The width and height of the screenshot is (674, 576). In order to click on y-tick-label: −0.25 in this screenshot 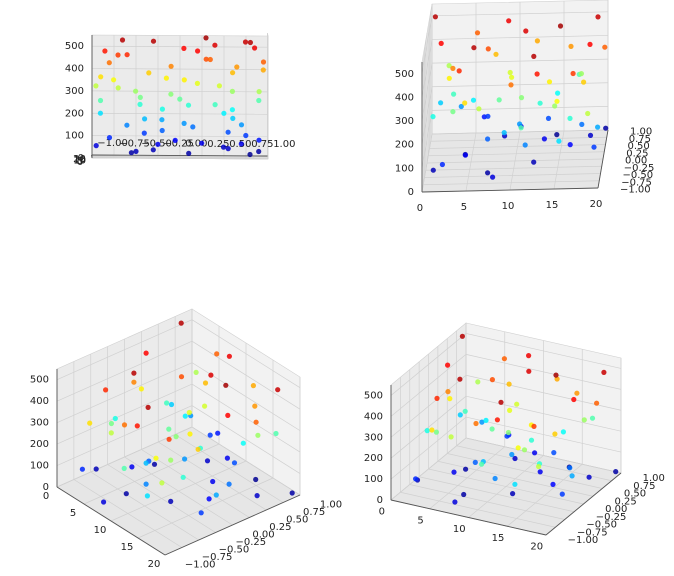, I will do `click(250, 542)`.